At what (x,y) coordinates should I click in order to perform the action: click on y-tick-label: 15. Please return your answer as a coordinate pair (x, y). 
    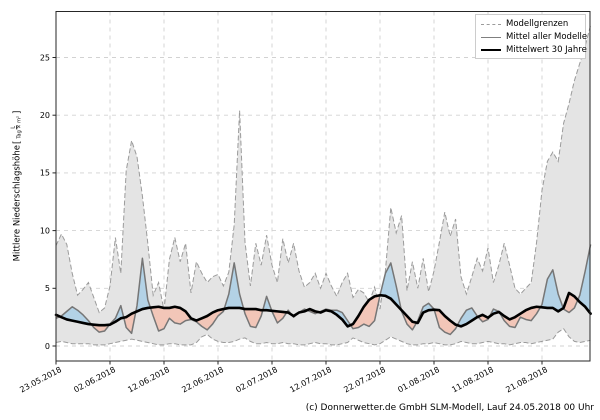
    Looking at the image, I should click on (45, 173).